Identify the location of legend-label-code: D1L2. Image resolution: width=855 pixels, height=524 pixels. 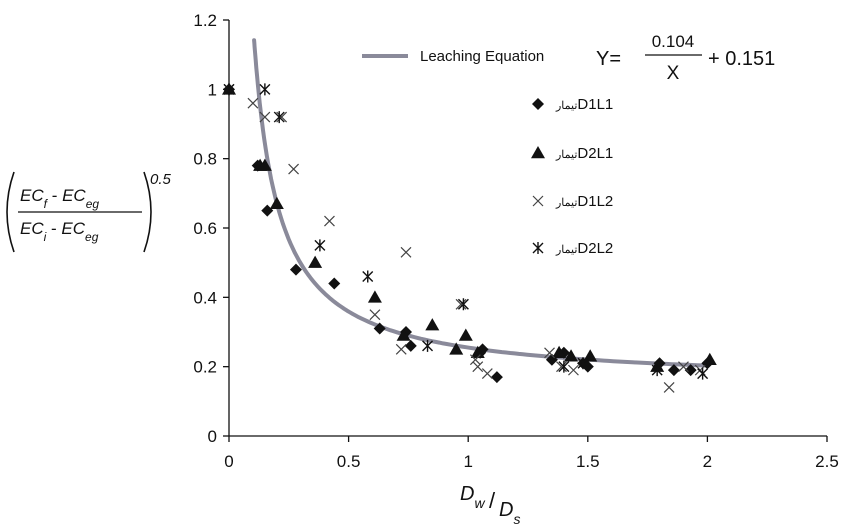
(595, 201).